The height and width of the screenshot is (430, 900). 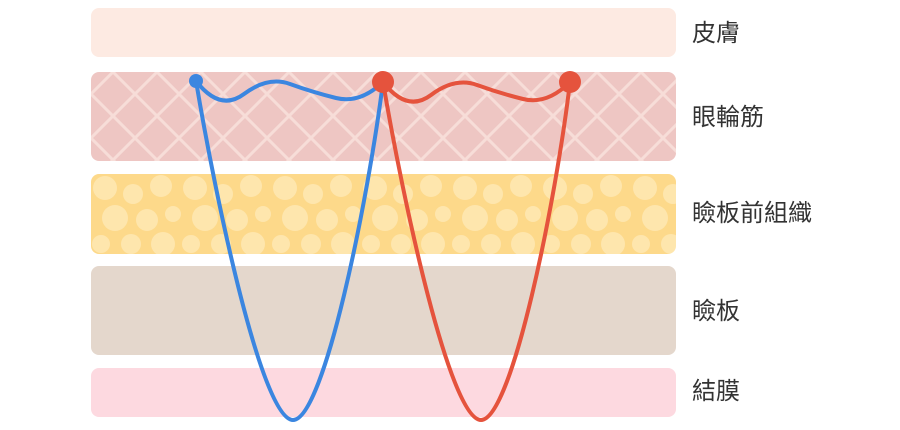 I want to click on layer-label: 瞼板前組織, so click(x=752, y=213).